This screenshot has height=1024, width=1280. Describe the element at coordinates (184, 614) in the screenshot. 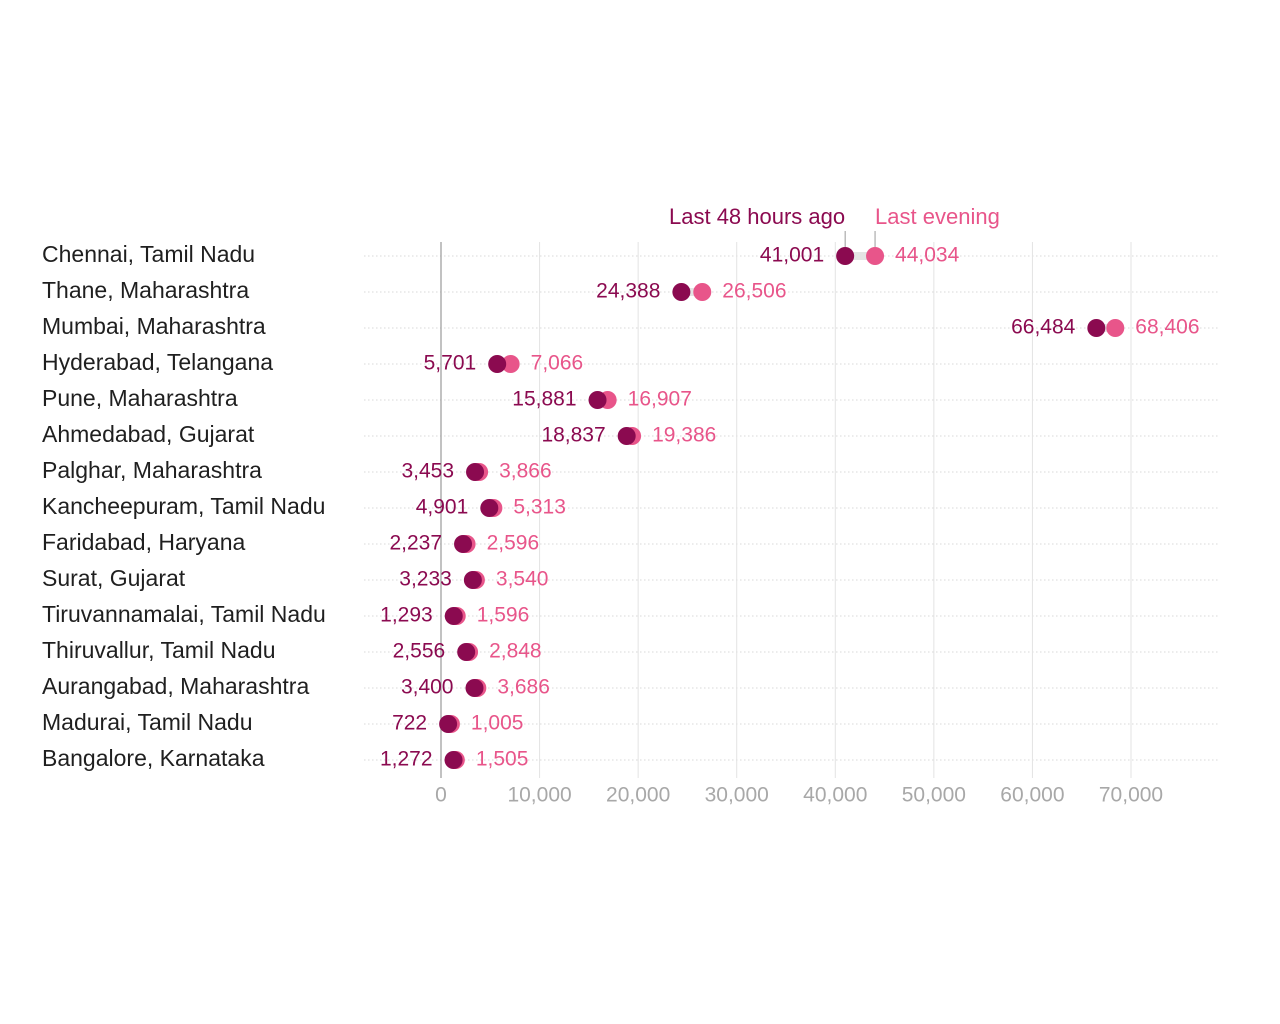

I see `row-label: Tiruvannamalai, Tamil Nadu` at that location.